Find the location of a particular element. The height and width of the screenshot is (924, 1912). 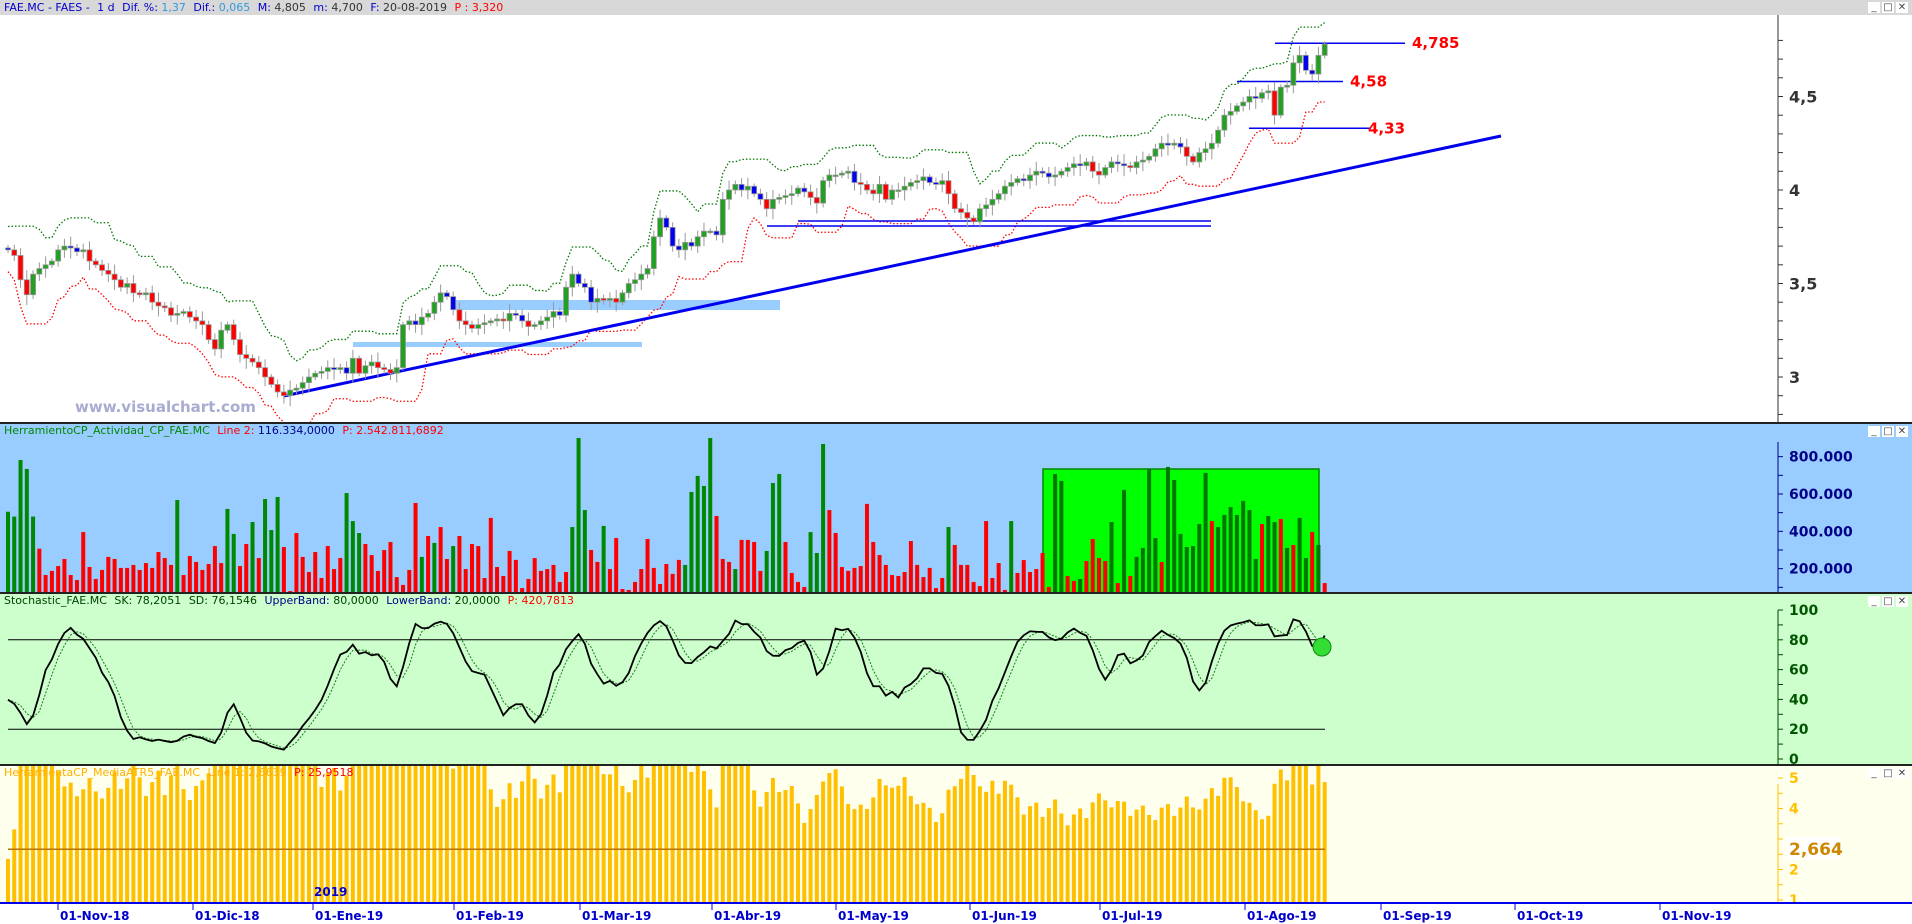

sk-line is located at coordinates (666, 684).